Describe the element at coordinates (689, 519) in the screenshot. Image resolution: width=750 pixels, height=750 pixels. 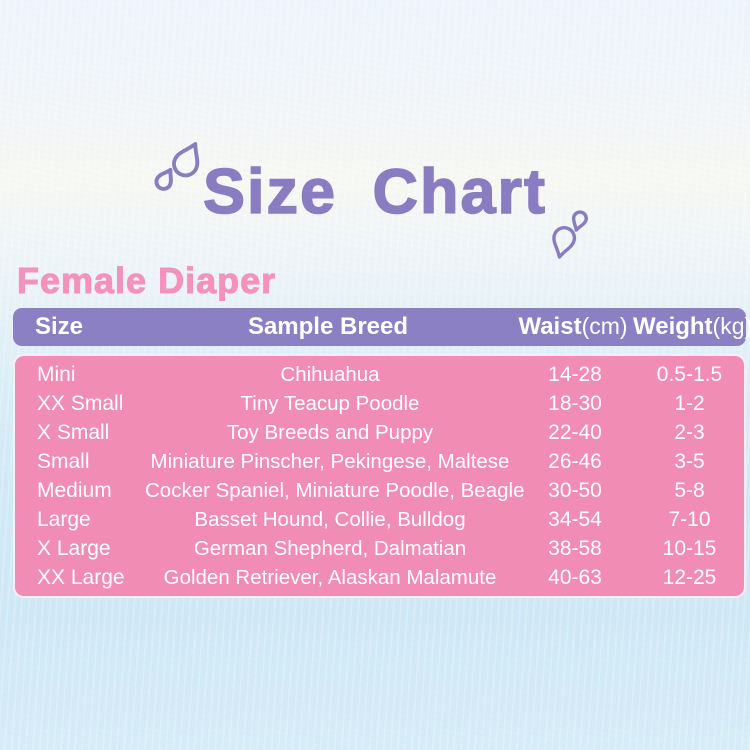
I see `weight-cell: 7-10` at that location.